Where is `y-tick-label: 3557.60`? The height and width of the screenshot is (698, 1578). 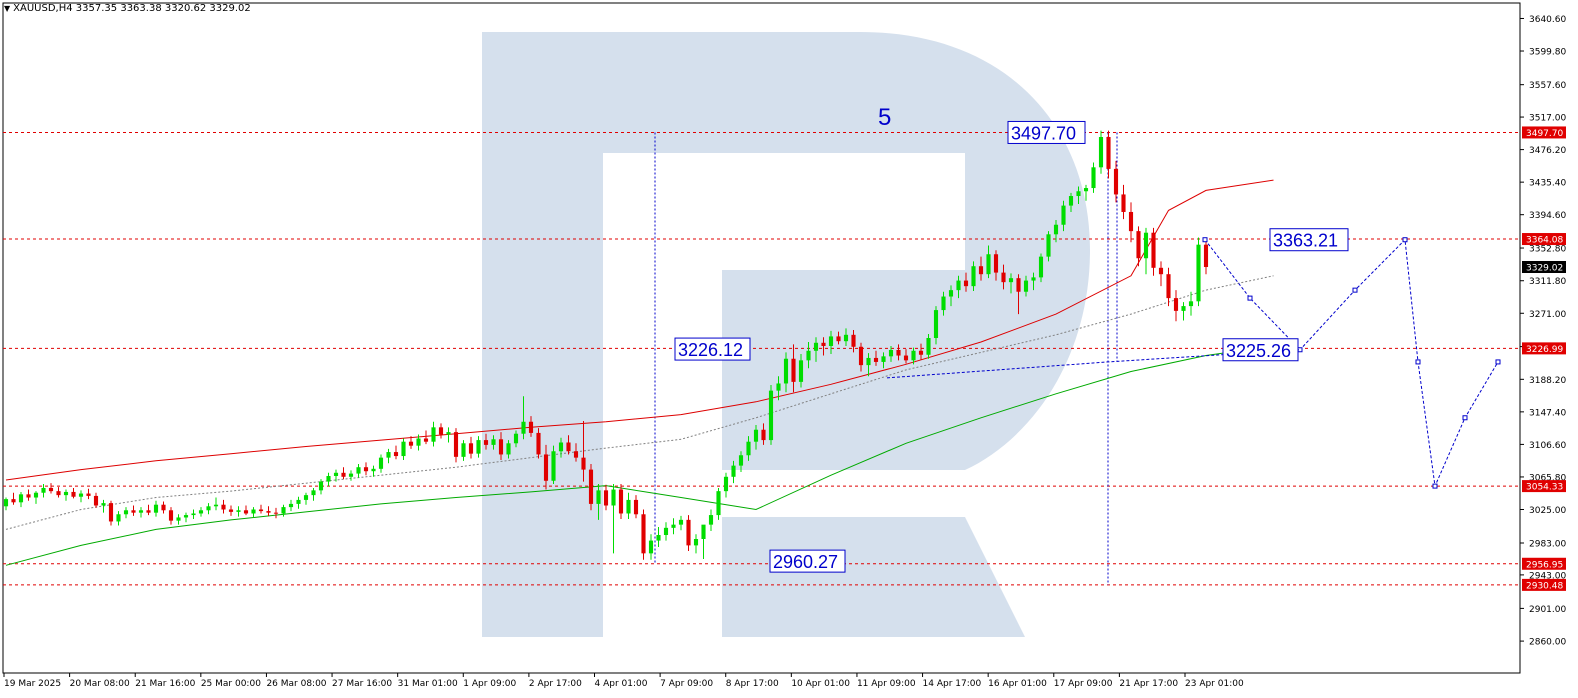 y-tick-label: 3557.60 is located at coordinates (1547, 86).